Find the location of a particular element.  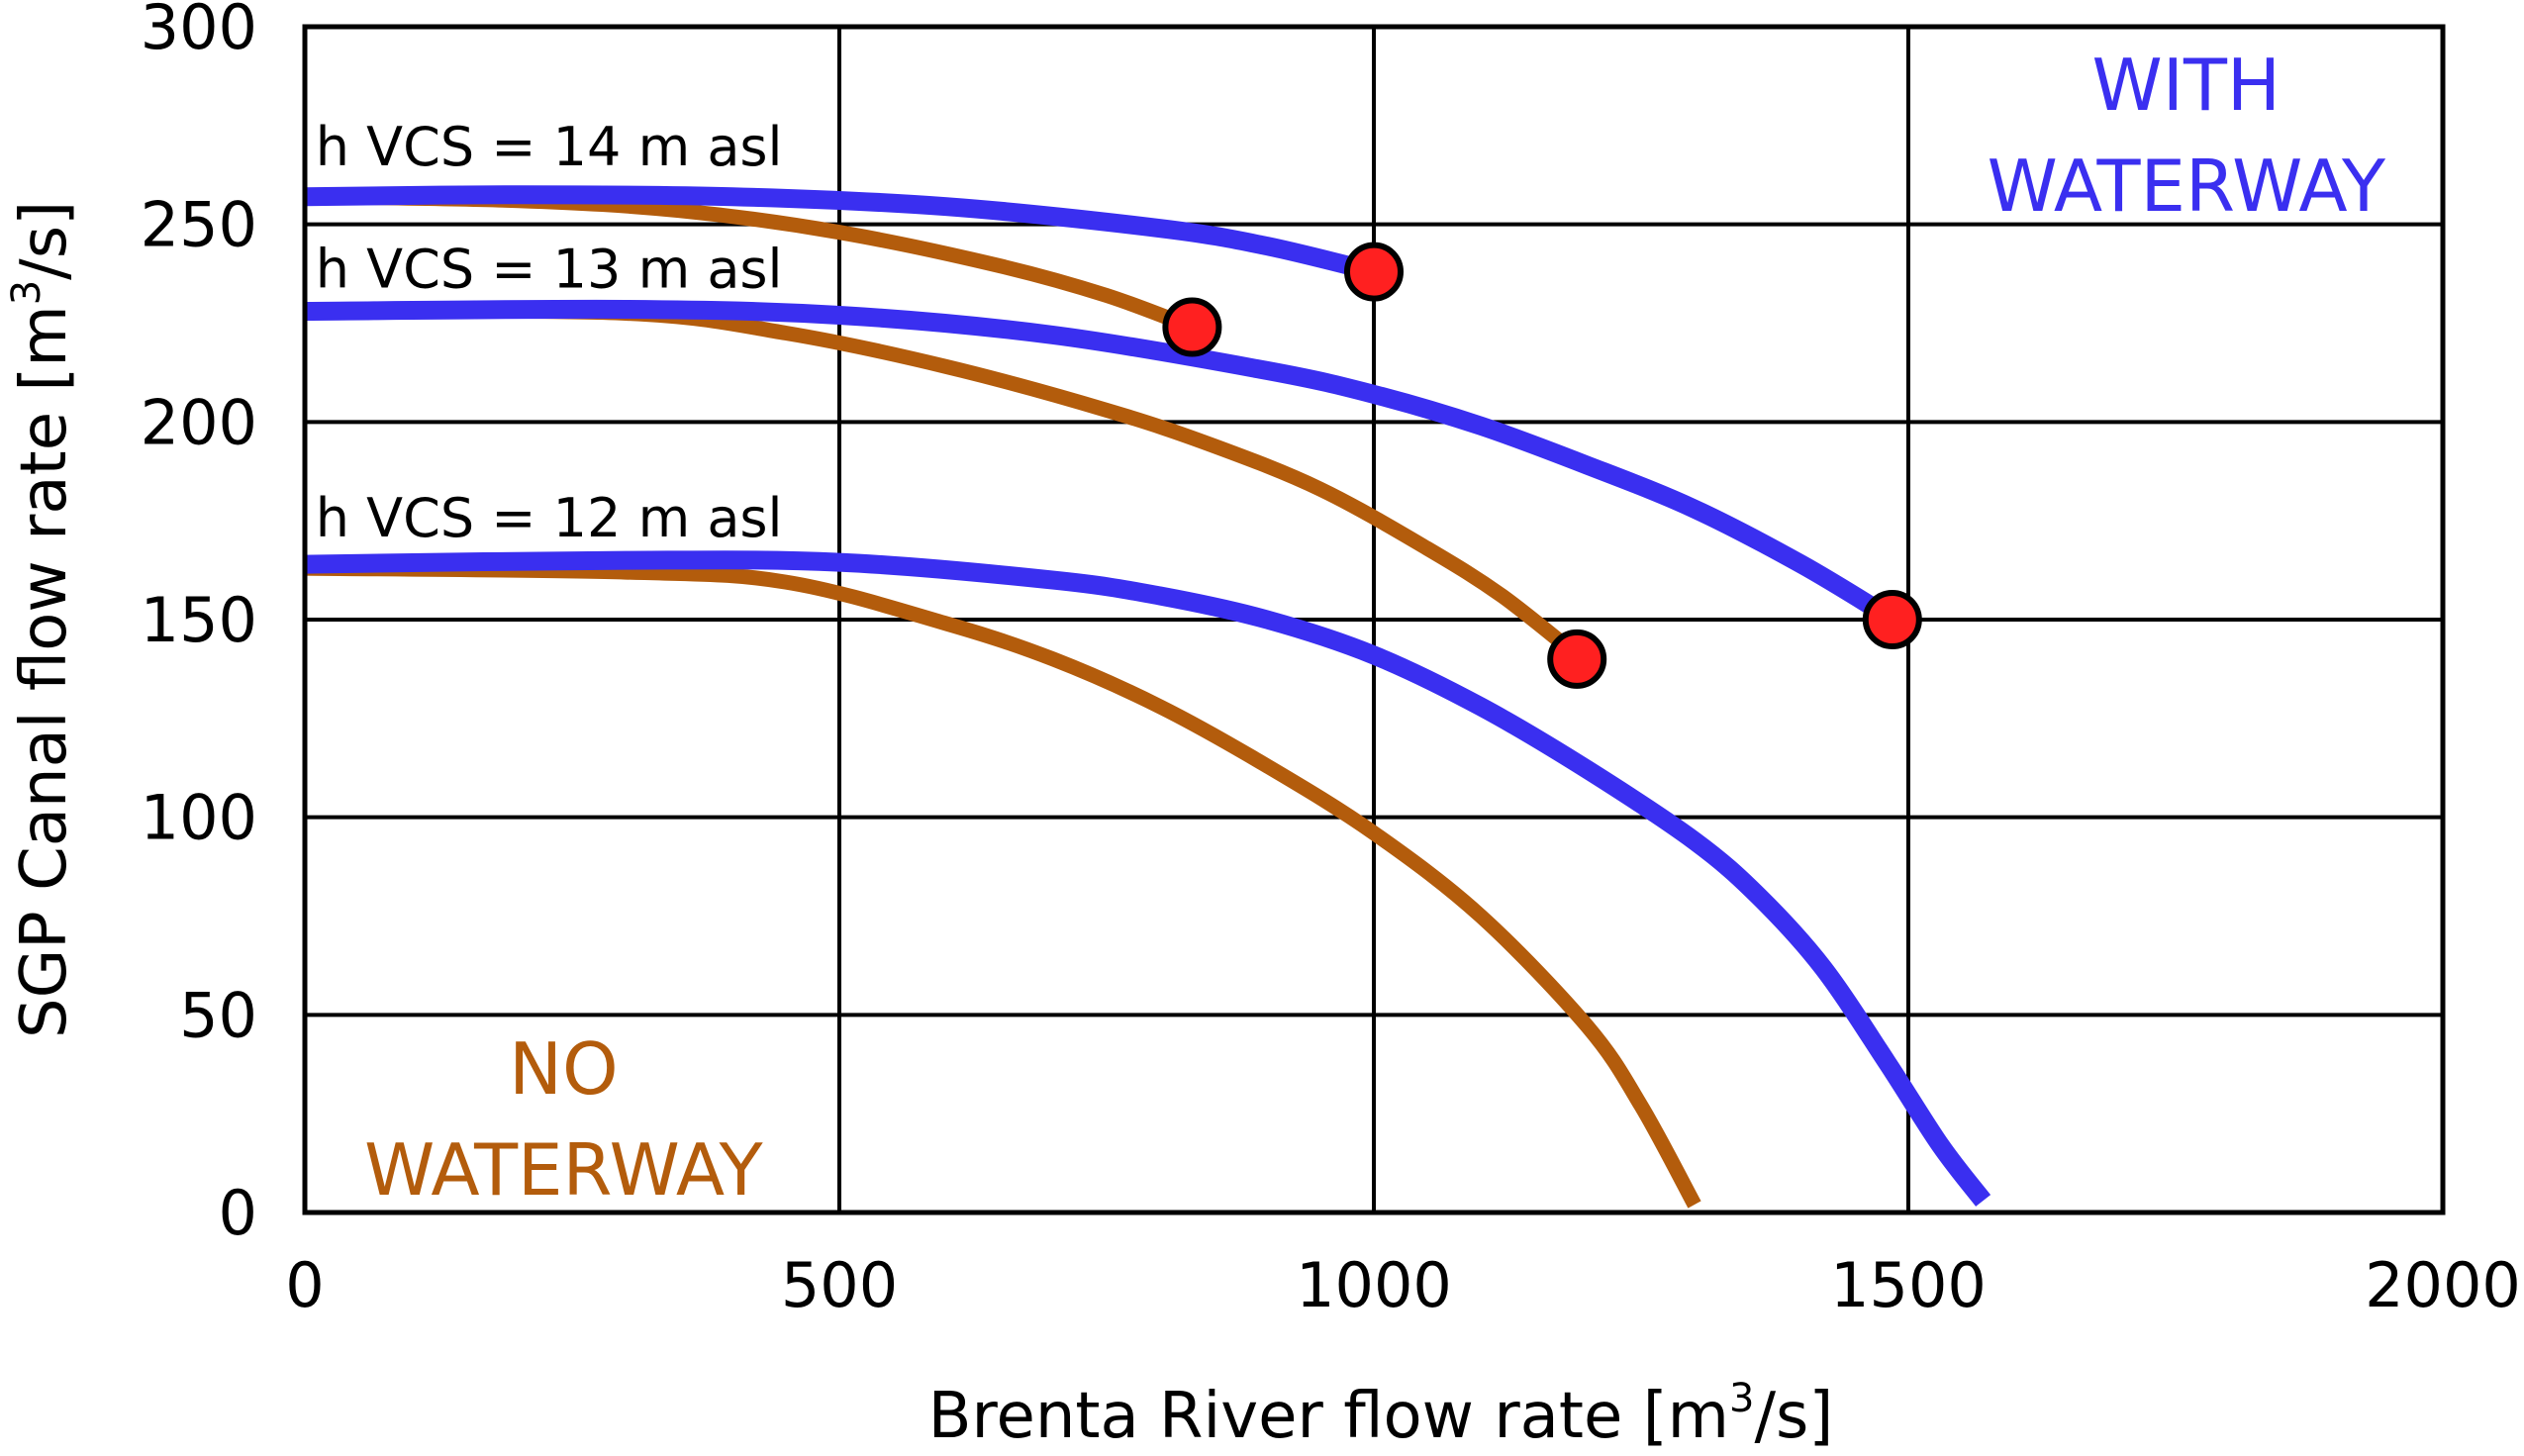

y-tick-label: 0 is located at coordinates (238, 1213).